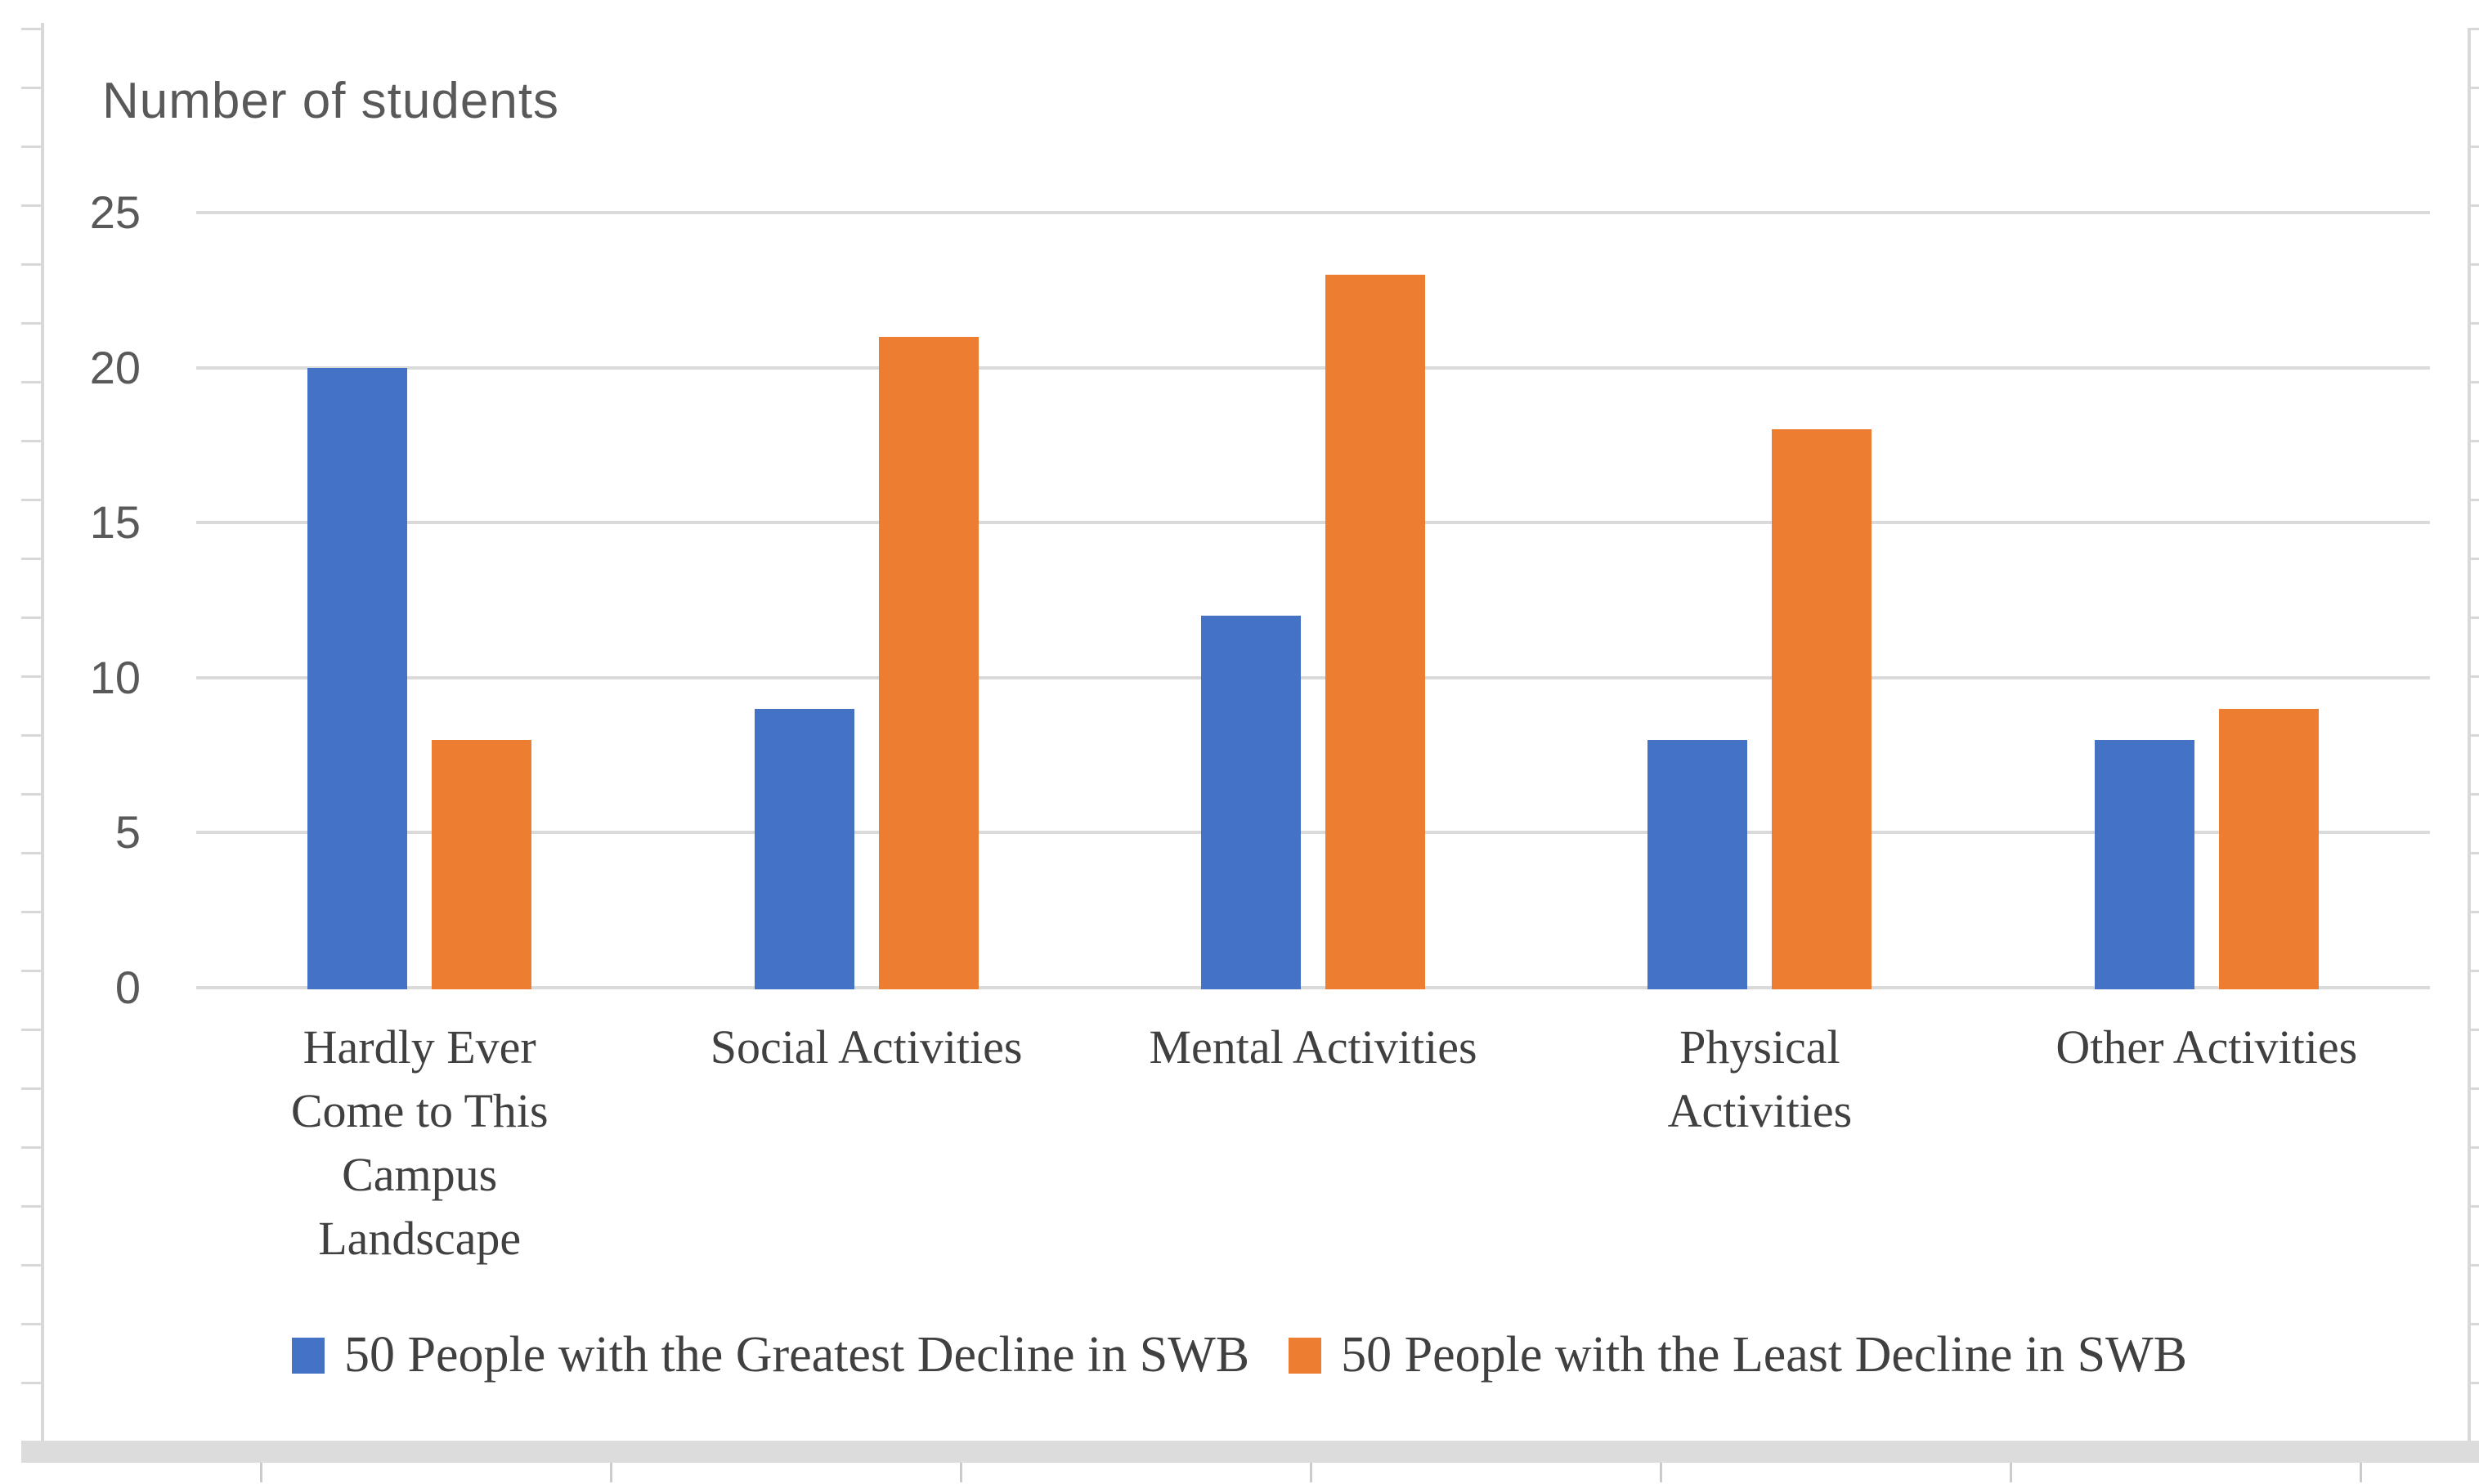 The width and height of the screenshot is (2479, 1484). Describe the element at coordinates (420, 1143) in the screenshot. I see `x-axis-label: Hardly Ever Come to This Campus Landscape` at that location.